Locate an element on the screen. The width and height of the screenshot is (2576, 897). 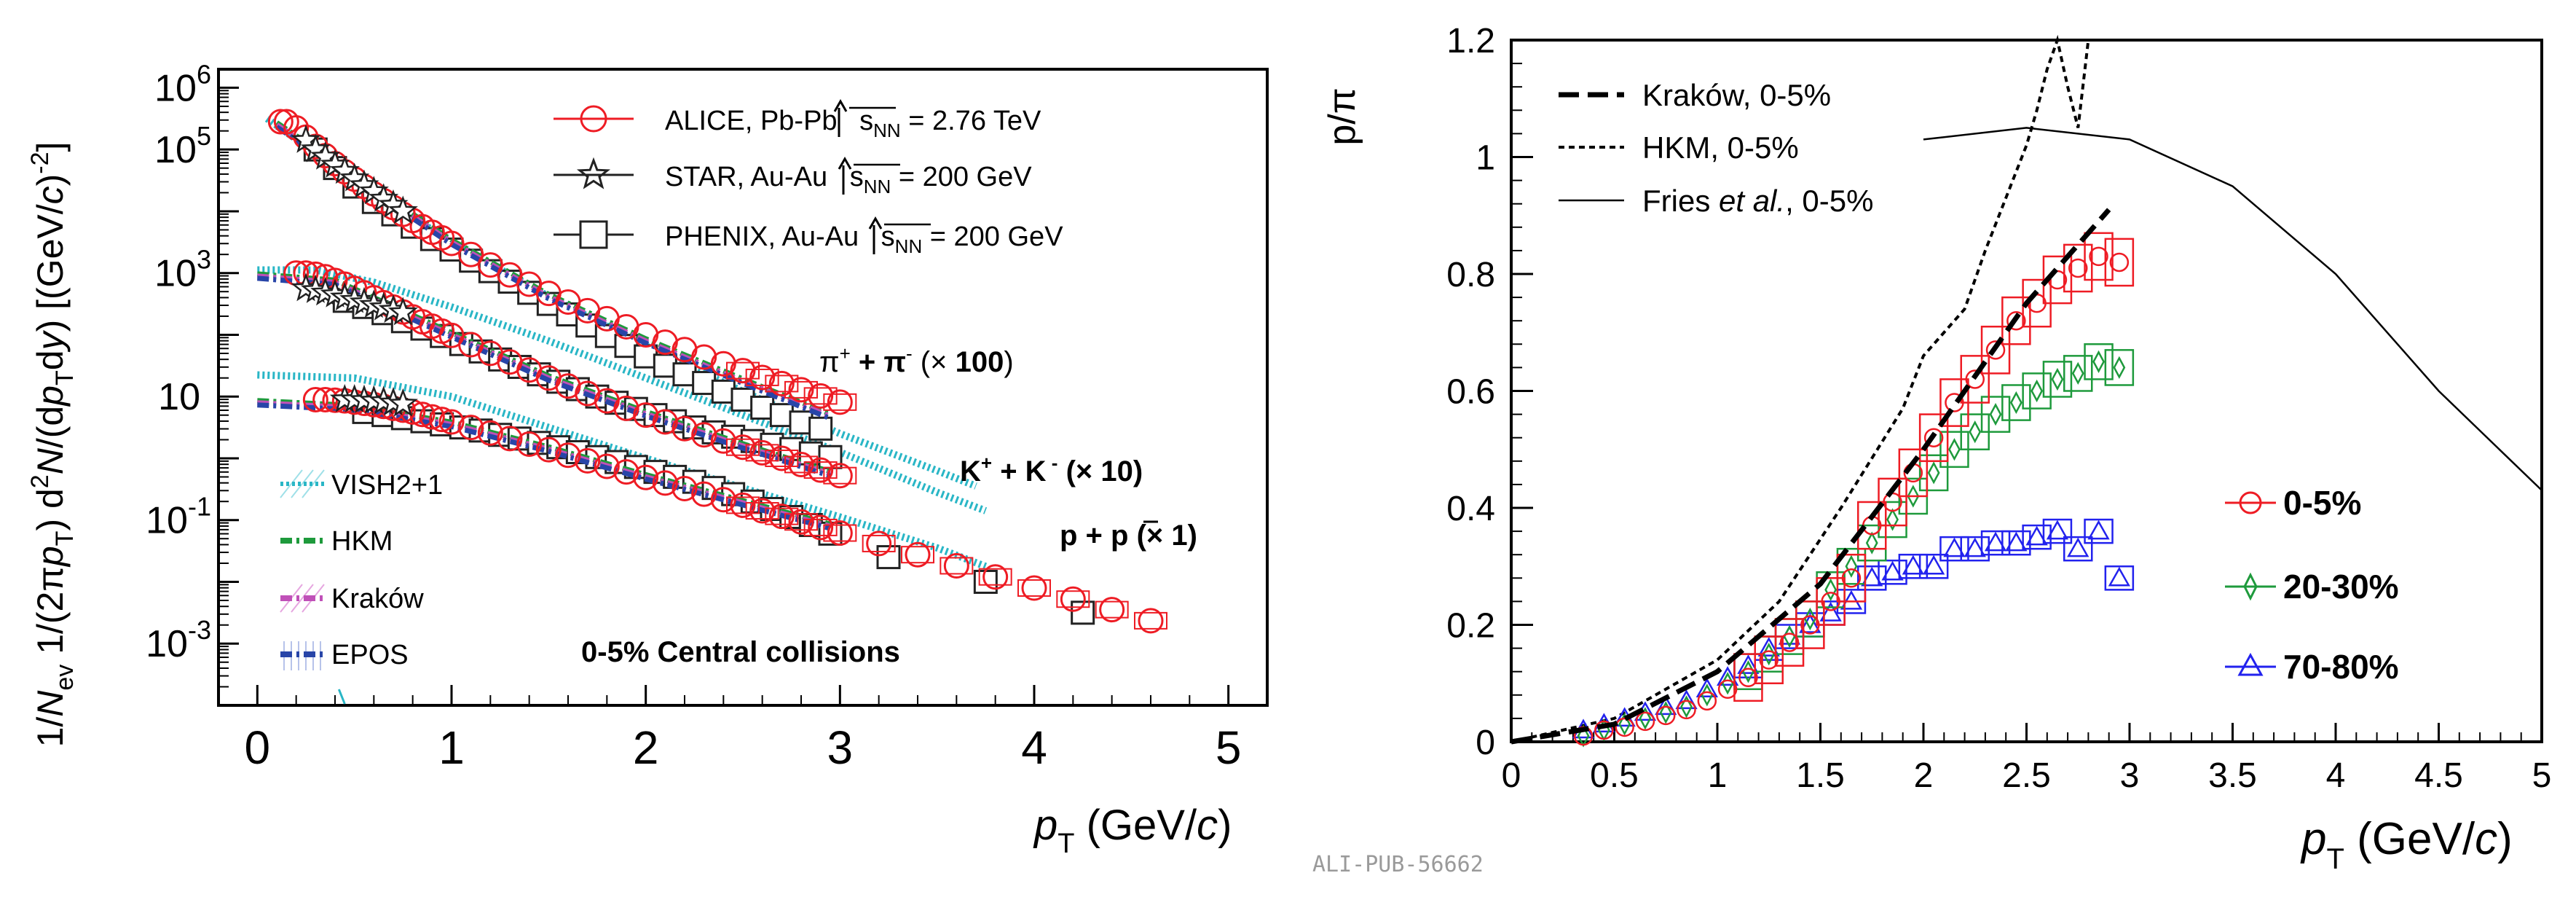
left-x-tick-label: 0 is located at coordinates (258, 747).